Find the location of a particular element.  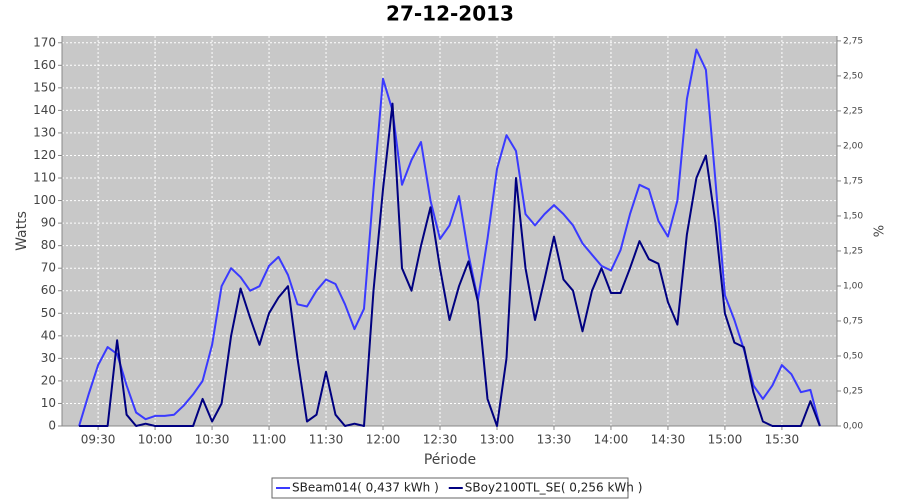

y-tick-label: 70 is located at coordinates (48, 268).